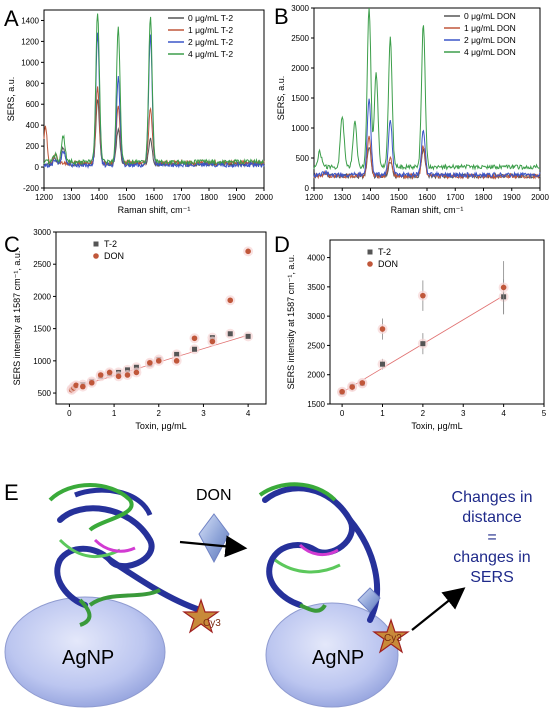  What do you see at coordinates (490, 28) in the screenshot?
I see `legend-label: 1 μg/mL DON` at bounding box center [490, 28].